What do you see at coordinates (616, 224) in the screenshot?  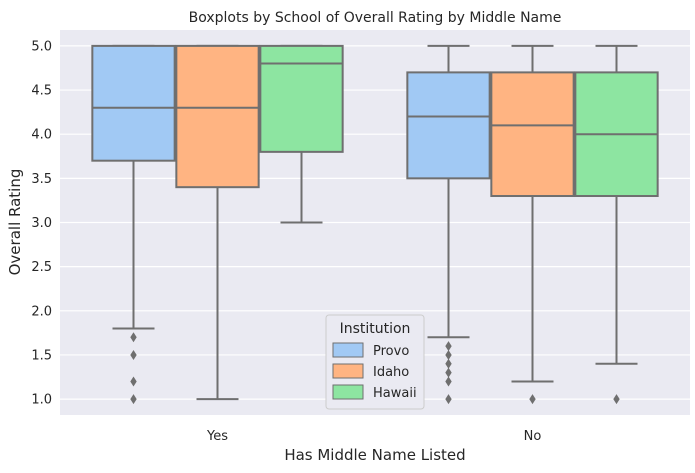 I see `box-hawaii-no` at bounding box center [616, 224].